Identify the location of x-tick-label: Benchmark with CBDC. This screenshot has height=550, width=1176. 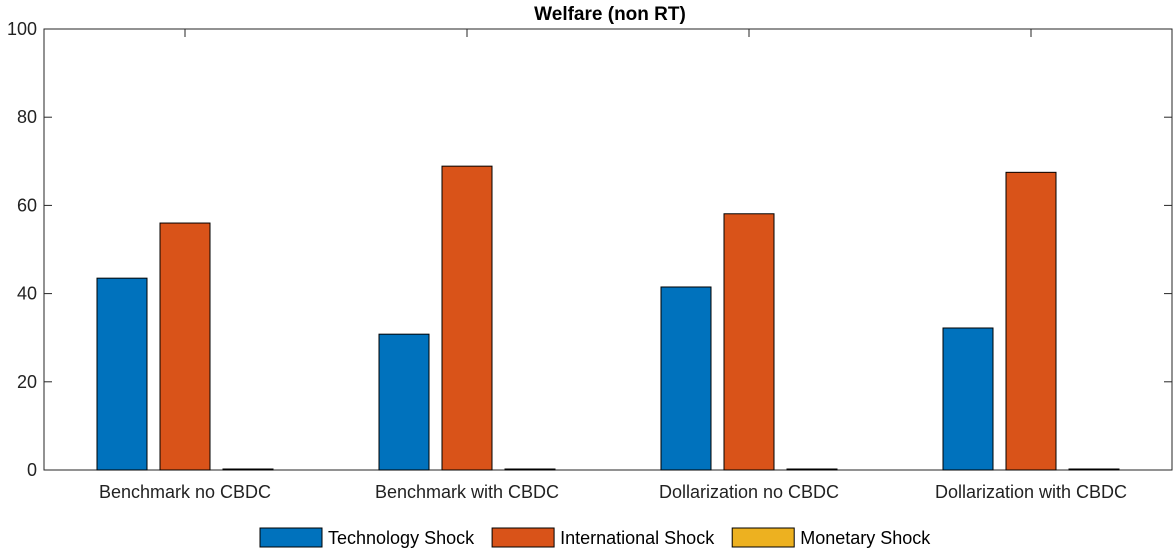
(467, 492).